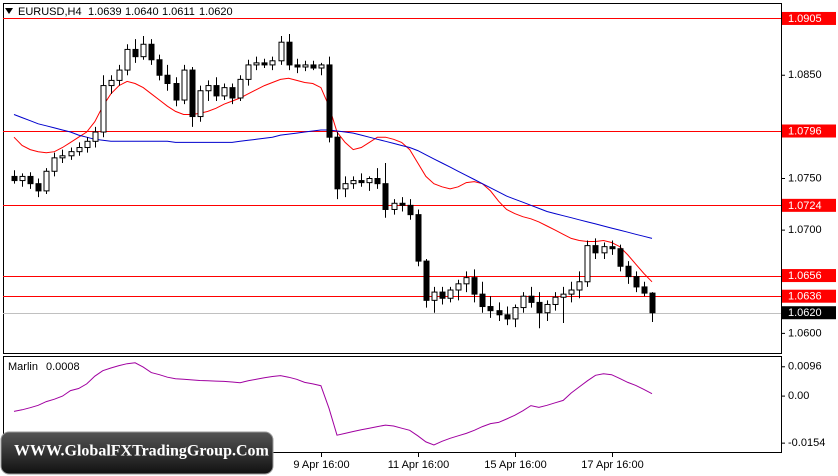 The width and height of the screenshot is (838, 476). Describe the element at coordinates (23, 367) in the screenshot. I see `indicator-name: Marlin` at that location.